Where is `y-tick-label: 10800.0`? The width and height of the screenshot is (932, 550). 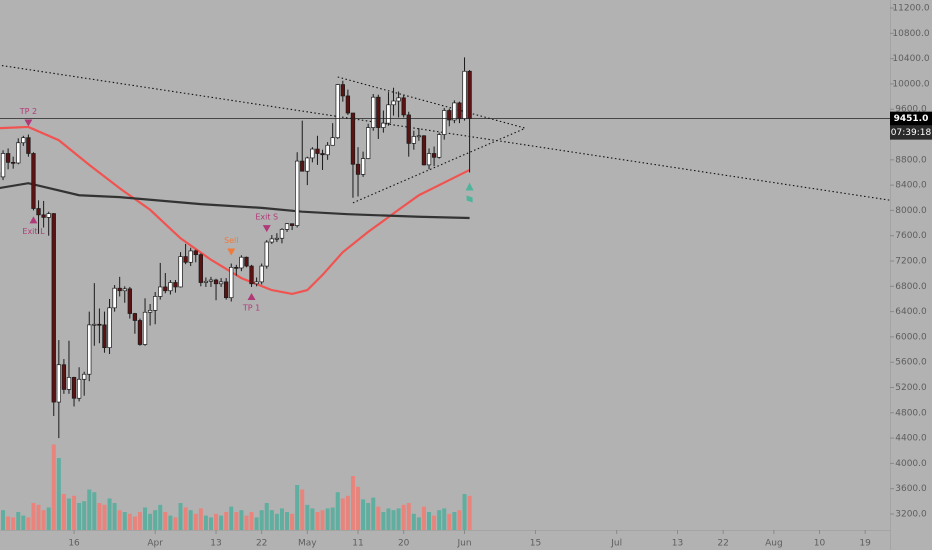
y-tick-label: 10800.0 is located at coordinates (910, 34).